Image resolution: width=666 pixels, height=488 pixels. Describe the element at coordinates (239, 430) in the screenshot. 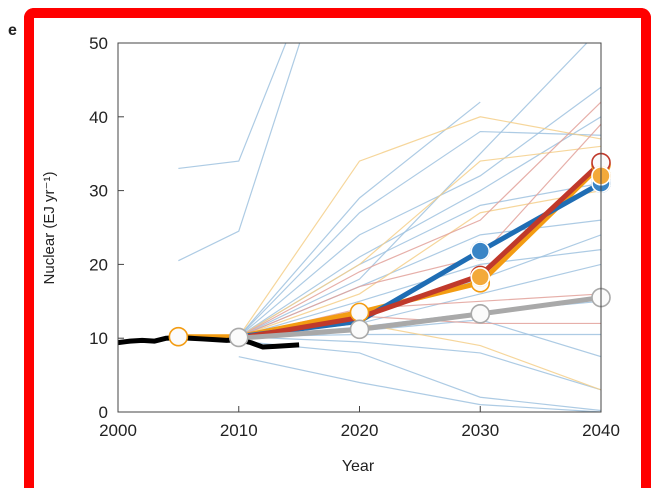

I see `x-tick-label: 2010` at that location.